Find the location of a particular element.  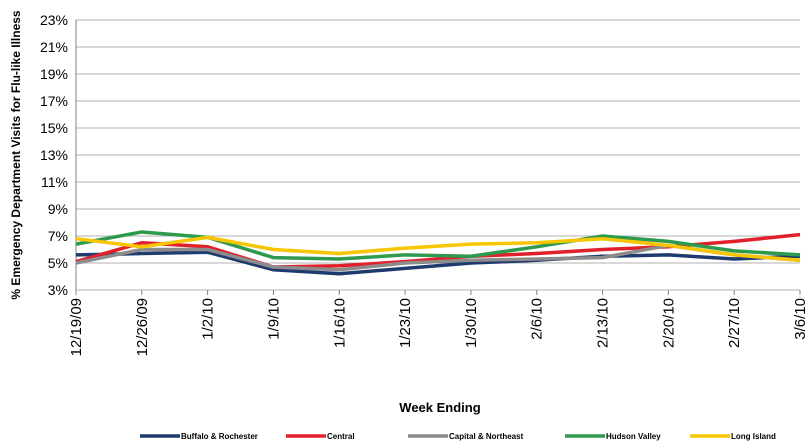

legend-label: Long Island is located at coordinates (753, 436).